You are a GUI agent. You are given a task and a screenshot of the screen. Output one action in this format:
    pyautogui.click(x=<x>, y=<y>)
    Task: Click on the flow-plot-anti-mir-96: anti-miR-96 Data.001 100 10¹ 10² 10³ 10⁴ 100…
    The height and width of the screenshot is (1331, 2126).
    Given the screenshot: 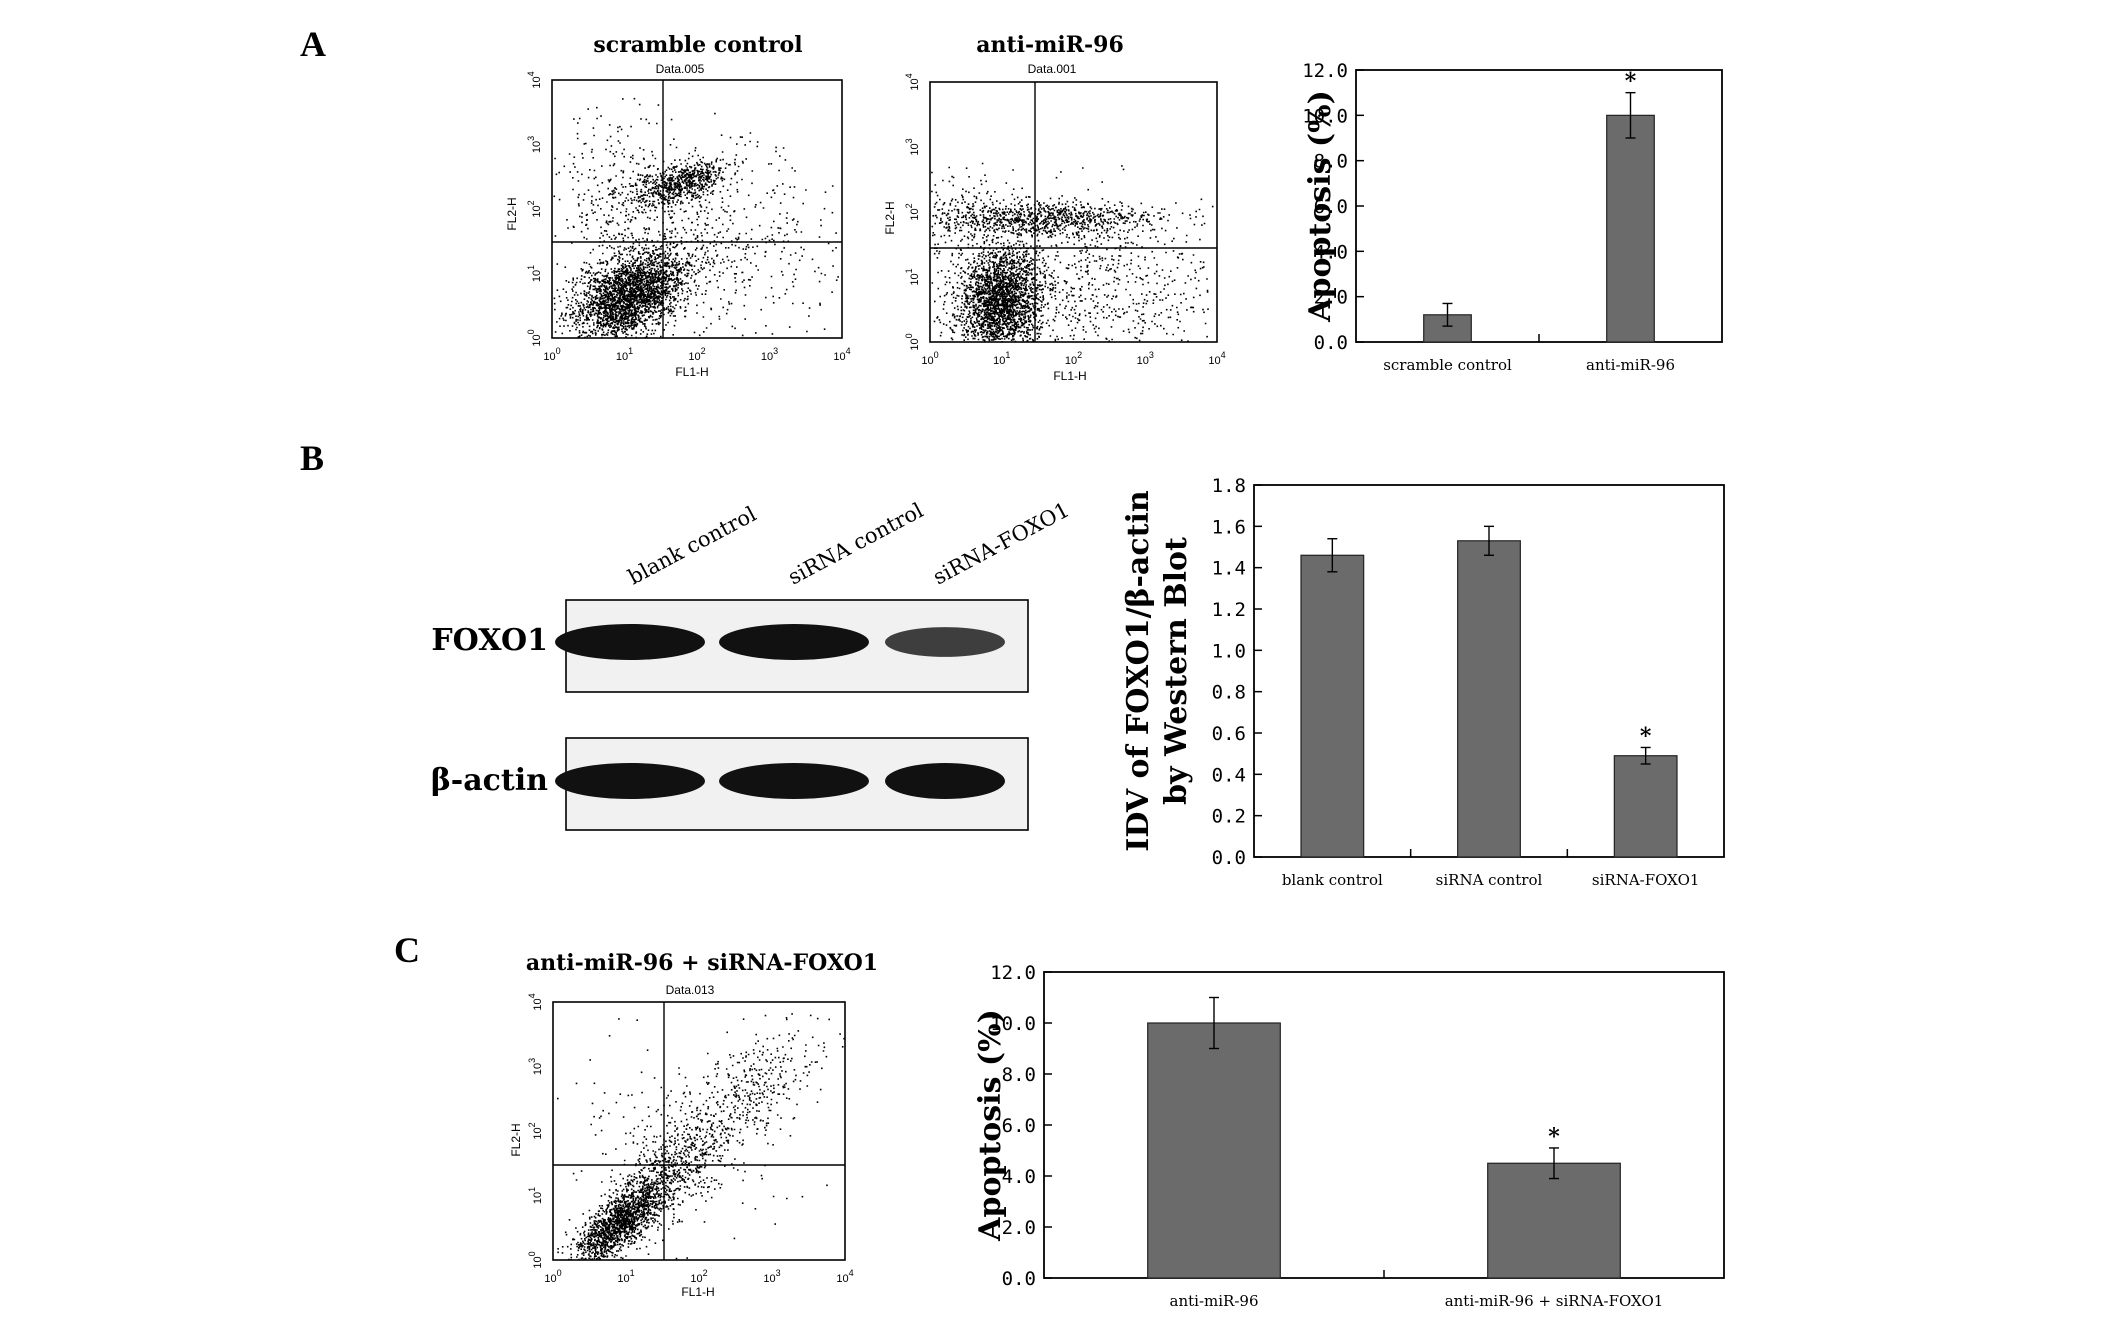 What is the action you would take?
    pyautogui.click(x=1054, y=207)
    